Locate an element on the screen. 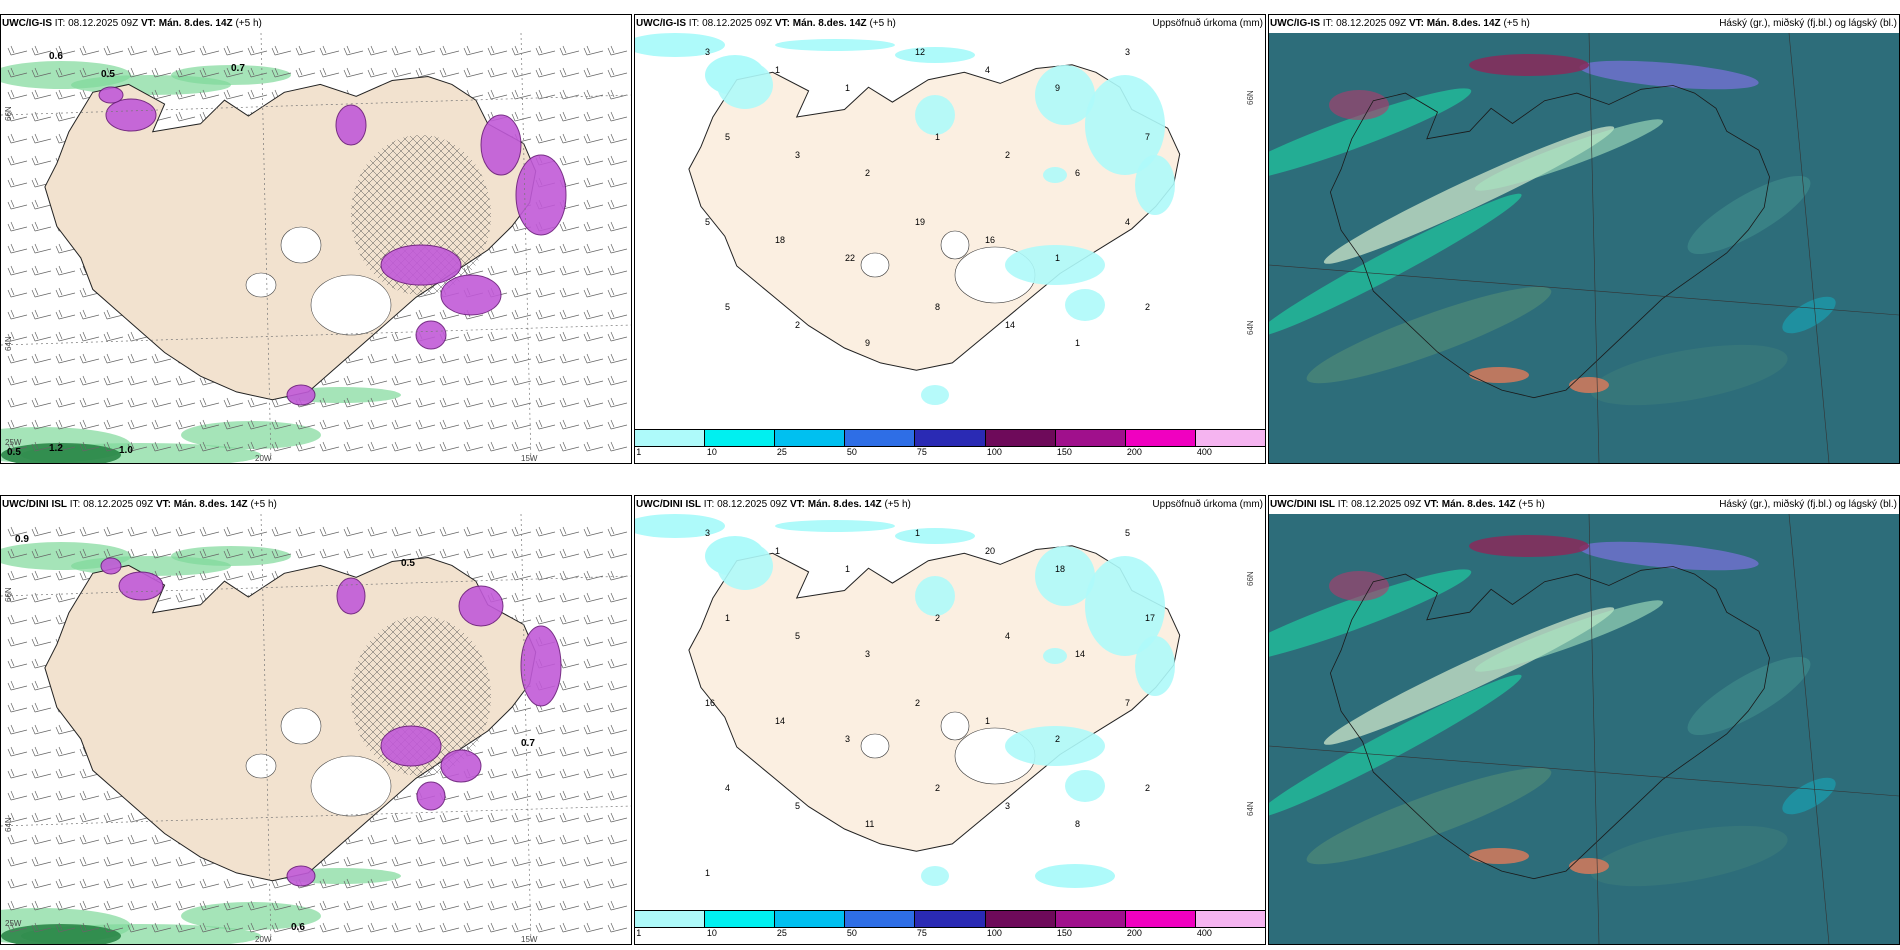 The image size is (1900, 950). precip-value: 14 is located at coordinates (780, 721).